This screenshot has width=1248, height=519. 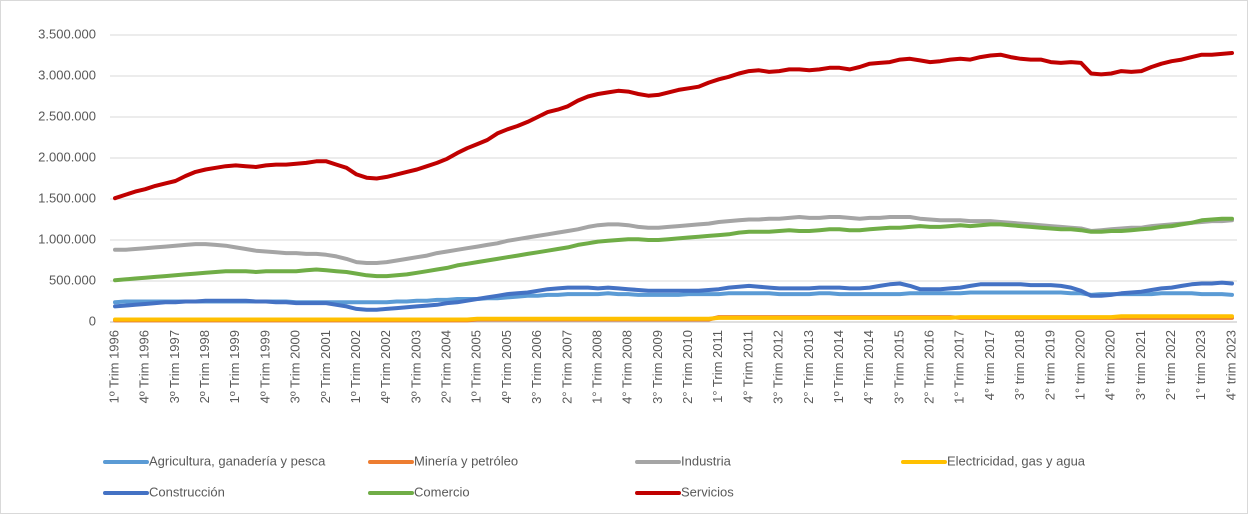 What do you see at coordinates (808, 367) in the screenshot?
I see `x-tick-label: 2° Trim 2013` at bounding box center [808, 367].